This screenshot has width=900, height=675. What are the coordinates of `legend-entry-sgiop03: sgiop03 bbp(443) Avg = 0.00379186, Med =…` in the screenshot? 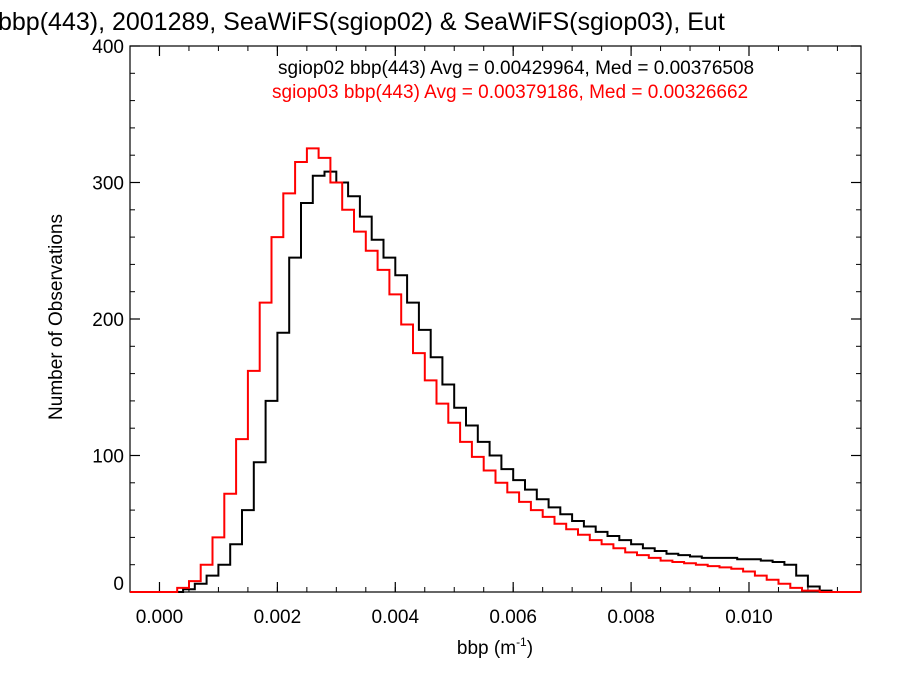 It's located at (510, 92).